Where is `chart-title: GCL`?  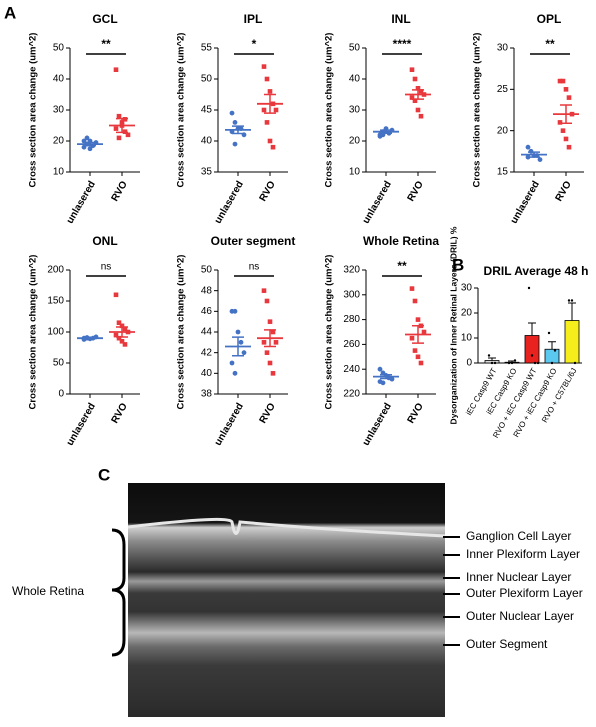 chart-title: GCL is located at coordinates (104, 19).